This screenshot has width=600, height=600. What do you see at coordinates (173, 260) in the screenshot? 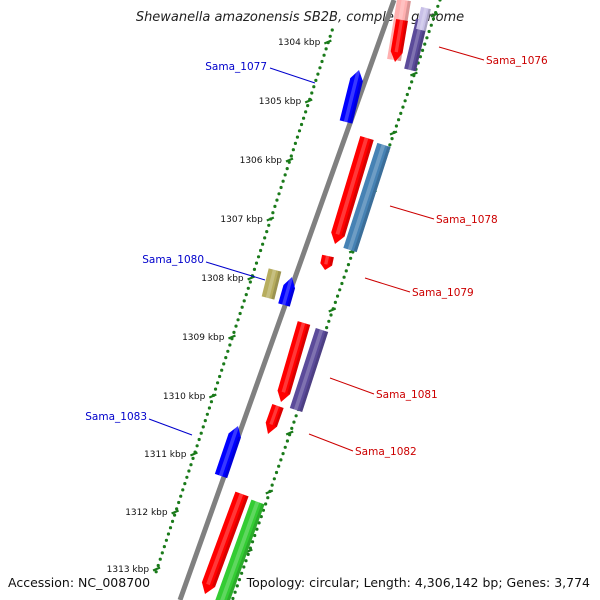
I see `gene-label-sama-1080: Sama_1080` at bounding box center [173, 260].